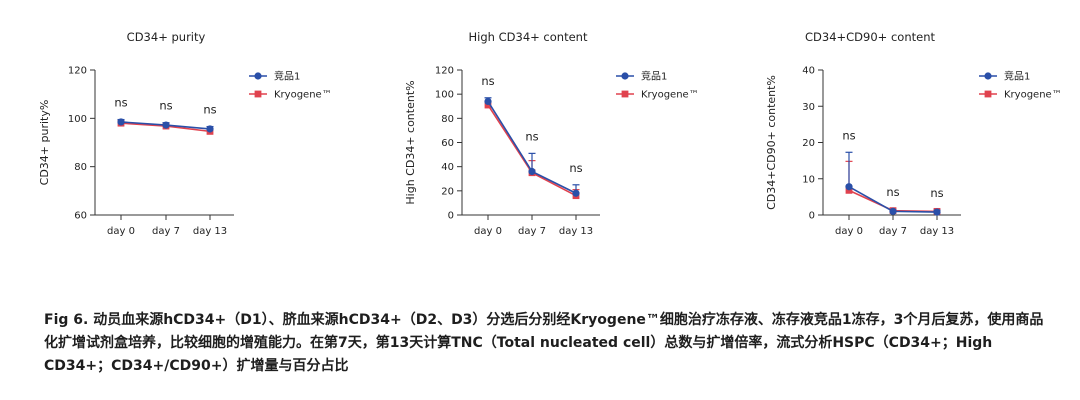 This screenshot has height=400, width=1080. What do you see at coordinates (870, 37) in the screenshot?
I see `chart-title: CD34+CD90+ content` at bounding box center [870, 37].